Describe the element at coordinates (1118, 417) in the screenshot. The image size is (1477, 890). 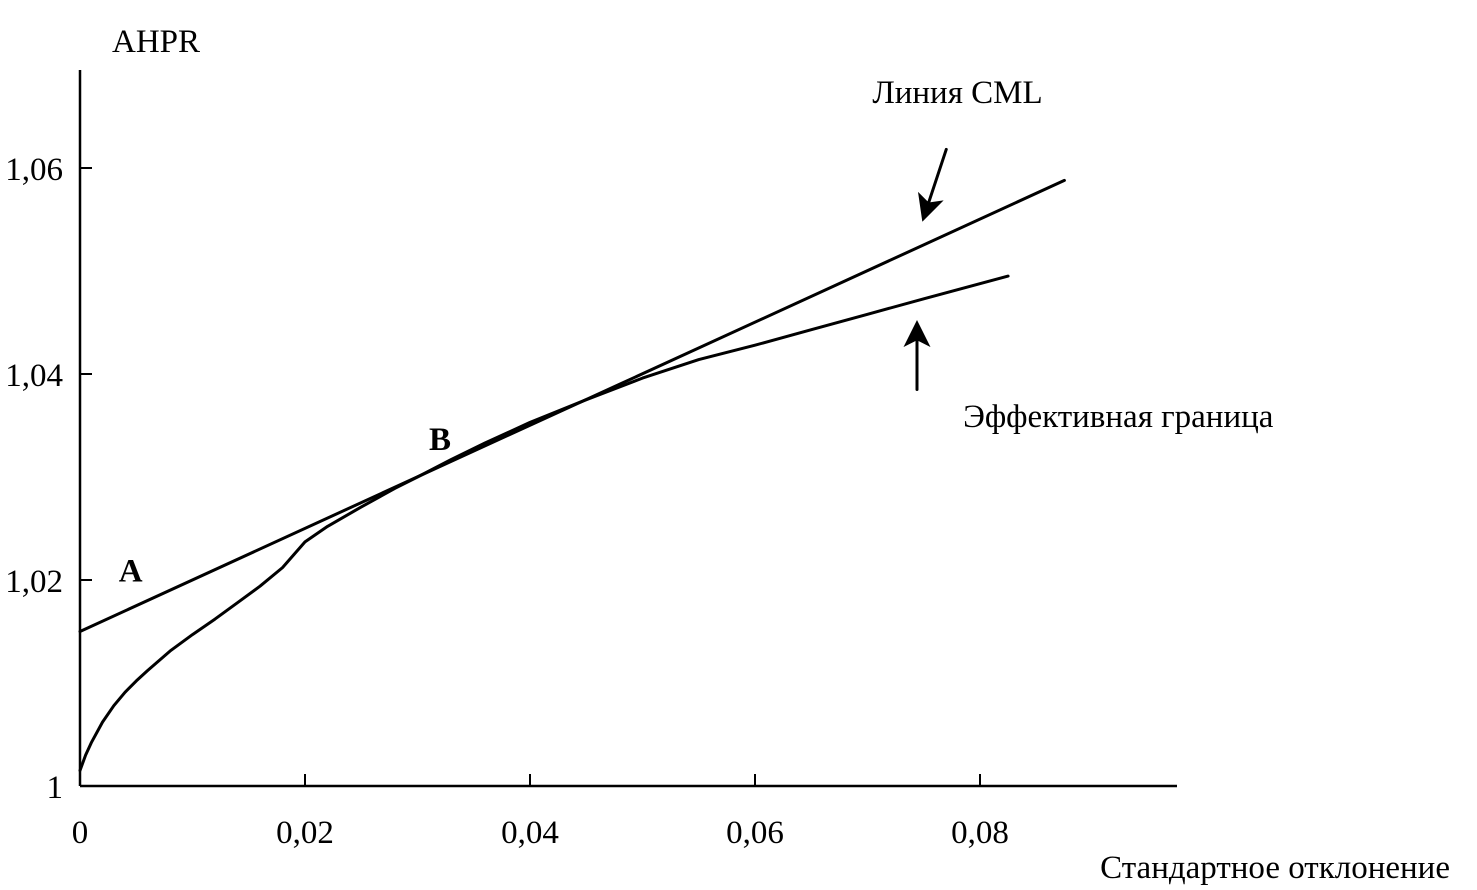
I see `efficient-frontier-annotation: Эффективная граница` at that location.